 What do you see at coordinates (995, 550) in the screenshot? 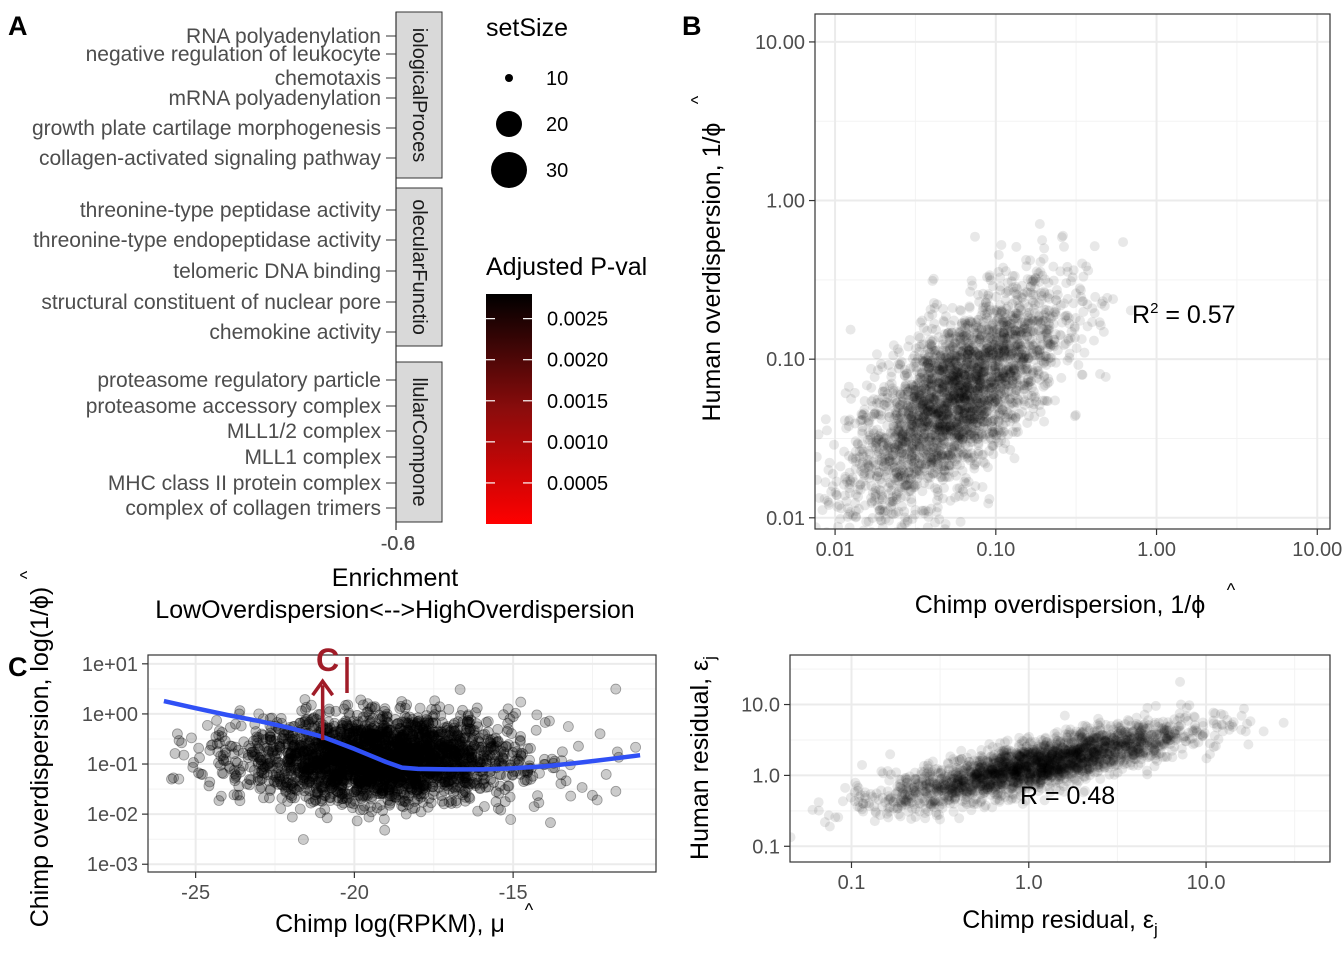
I see `x-tick-label: 0.10` at bounding box center [995, 550].